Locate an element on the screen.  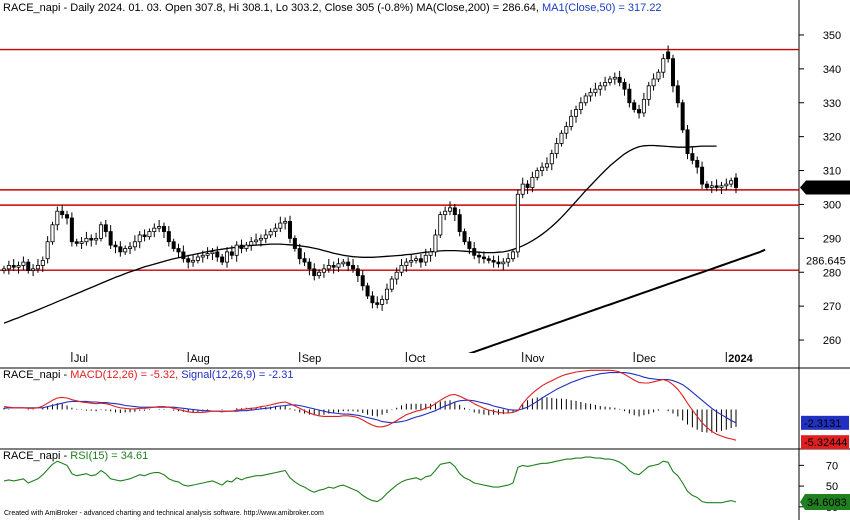
rsi-value-box: 34.6083 is located at coordinates (827, 503).